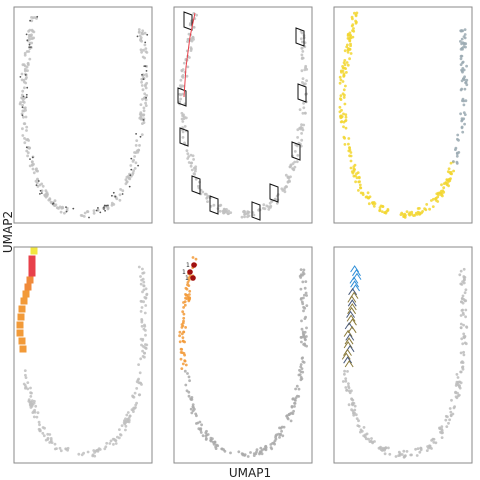  I want to click on boundary-polygon, so click(184, 137).